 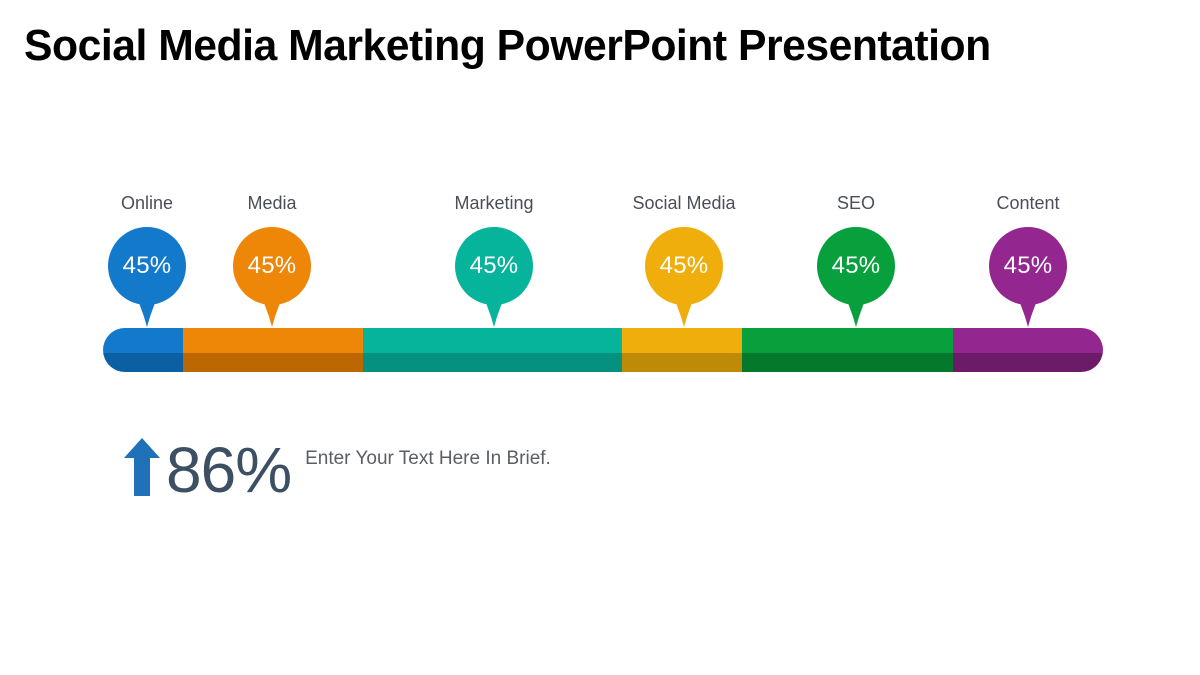 I want to click on pin-label-media: Media, so click(x=272, y=203).